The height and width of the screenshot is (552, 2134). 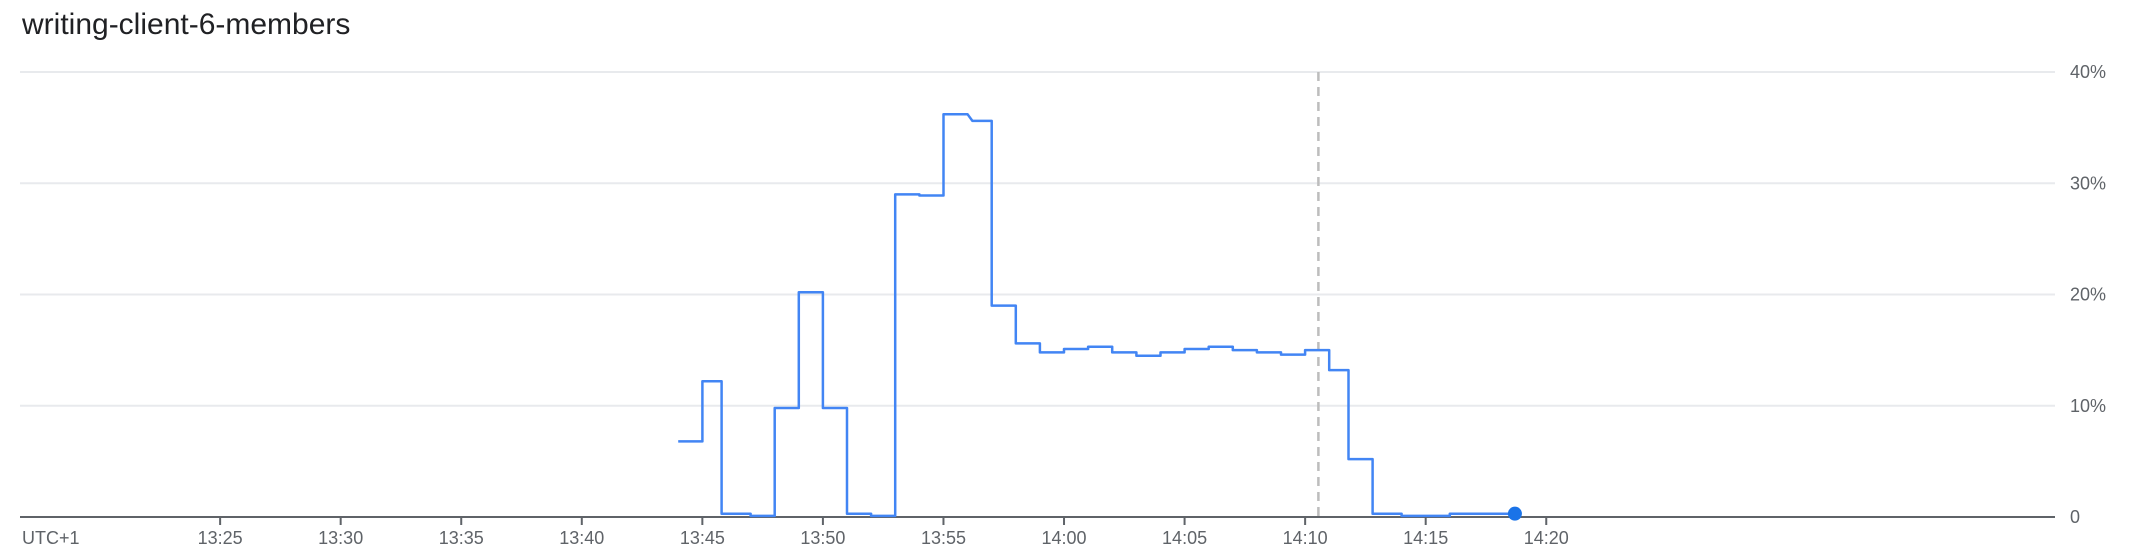 What do you see at coordinates (2075, 517) in the screenshot?
I see `y-tick-label: 0` at bounding box center [2075, 517].